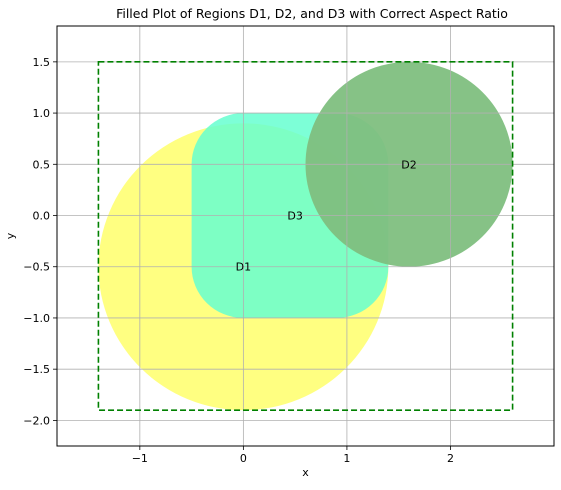 The height and width of the screenshot is (490, 561). Describe the element at coordinates (450, 458) in the screenshot. I see `x-tick-label: 2` at that location.